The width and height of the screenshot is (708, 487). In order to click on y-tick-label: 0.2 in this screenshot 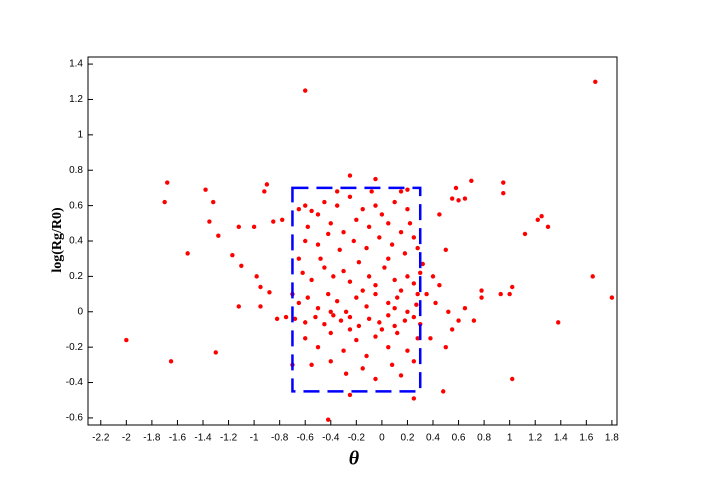, I will do `click(76, 276)`.